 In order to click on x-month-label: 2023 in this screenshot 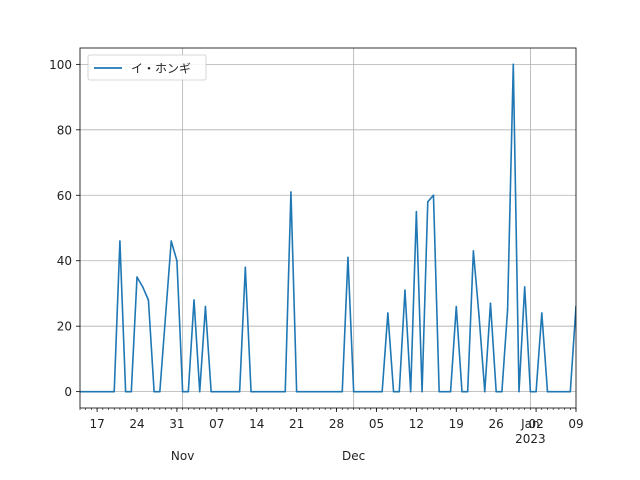, I will do `click(530, 439)`.